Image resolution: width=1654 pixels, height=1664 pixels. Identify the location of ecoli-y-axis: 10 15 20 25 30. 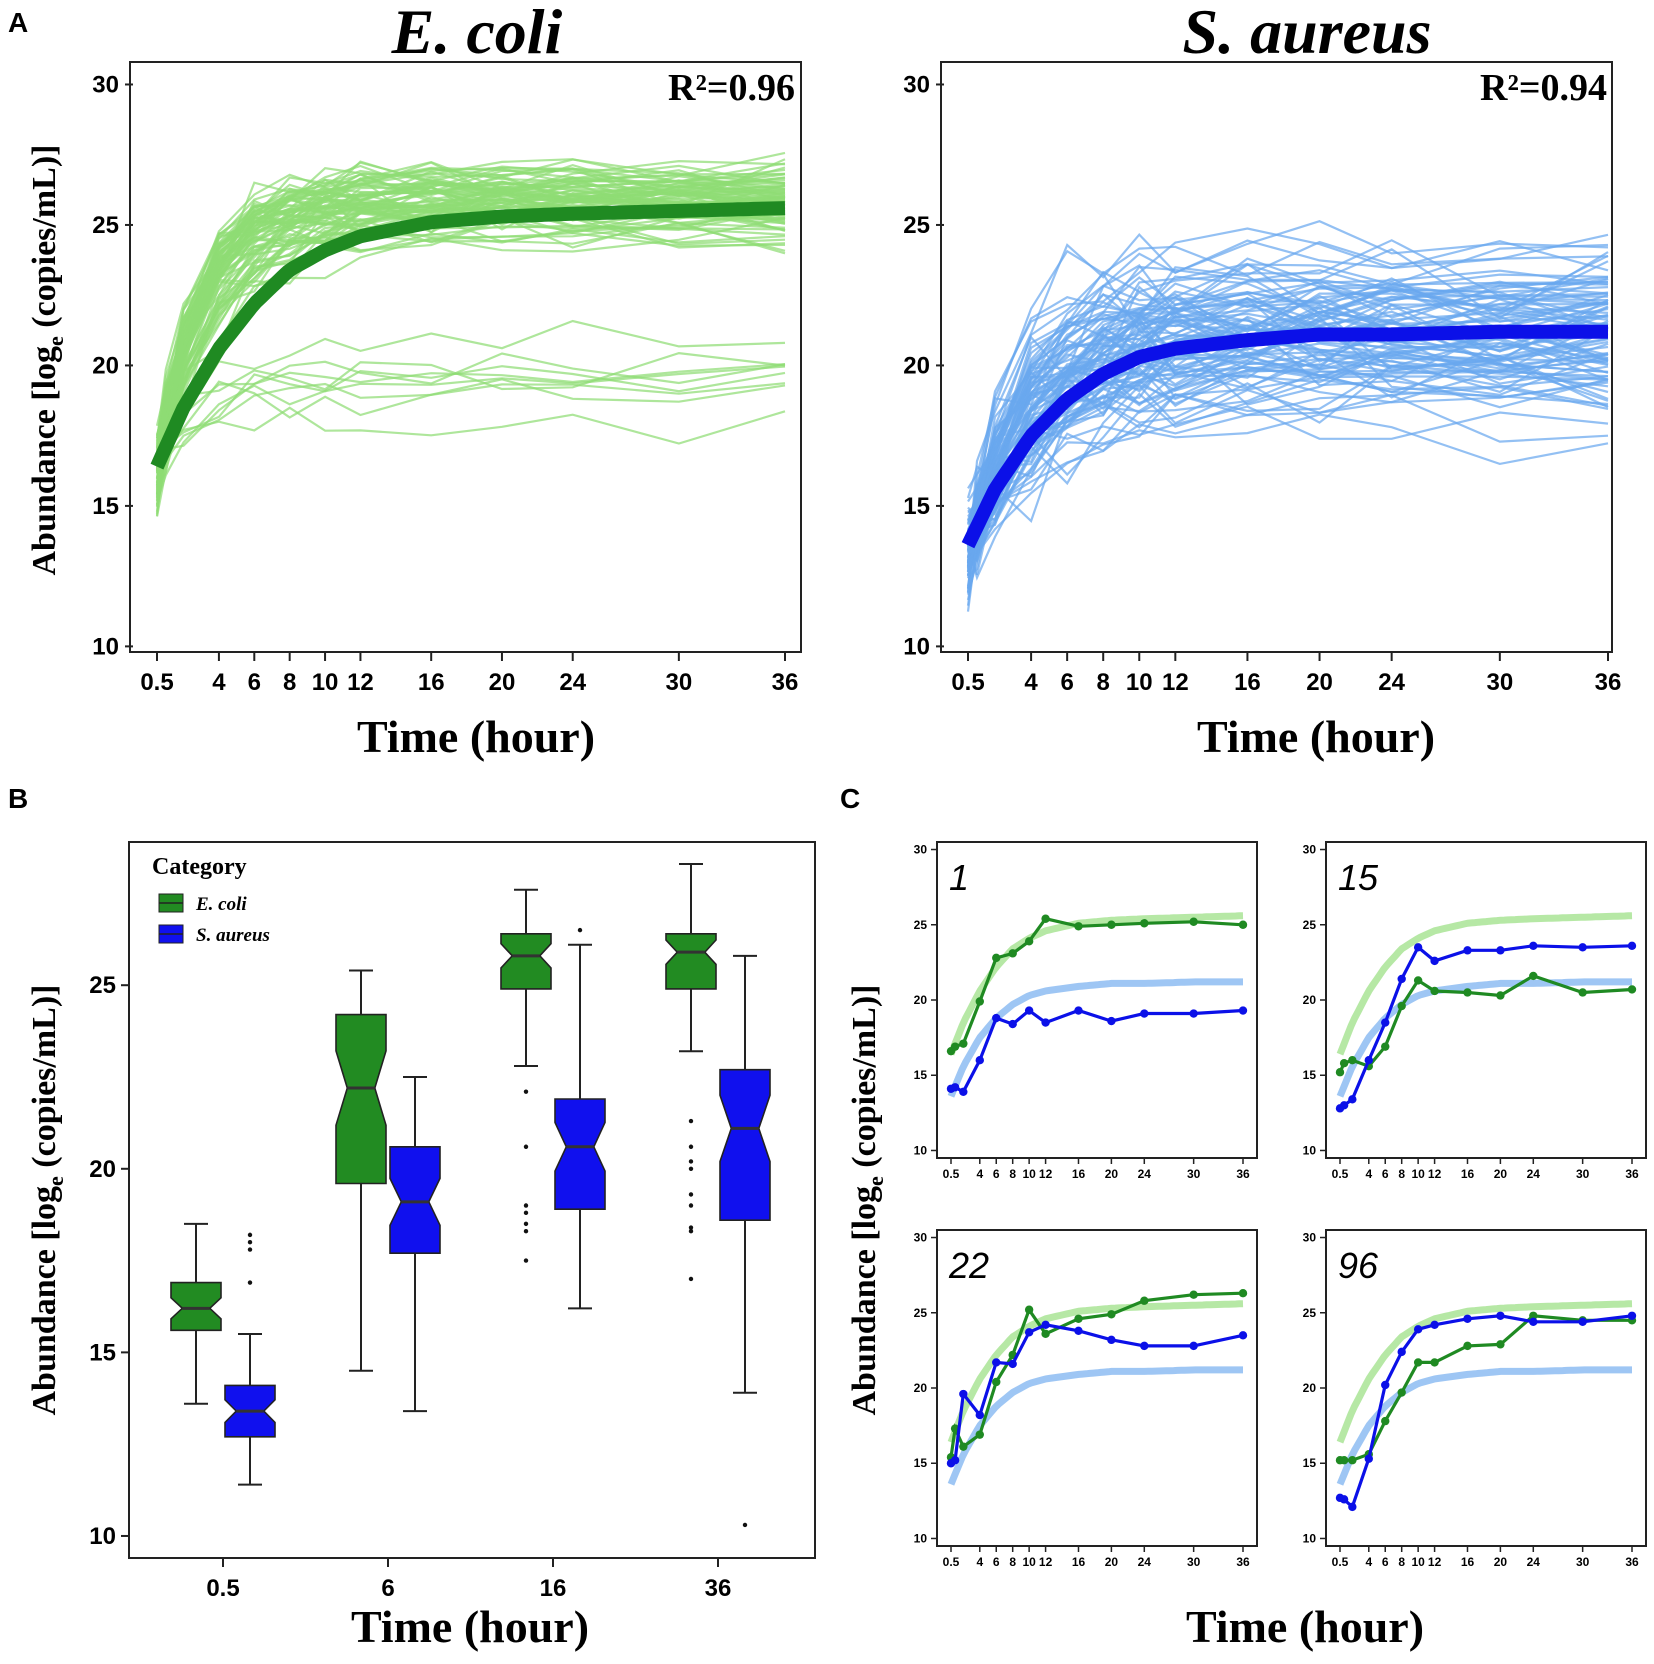
(112, 365).